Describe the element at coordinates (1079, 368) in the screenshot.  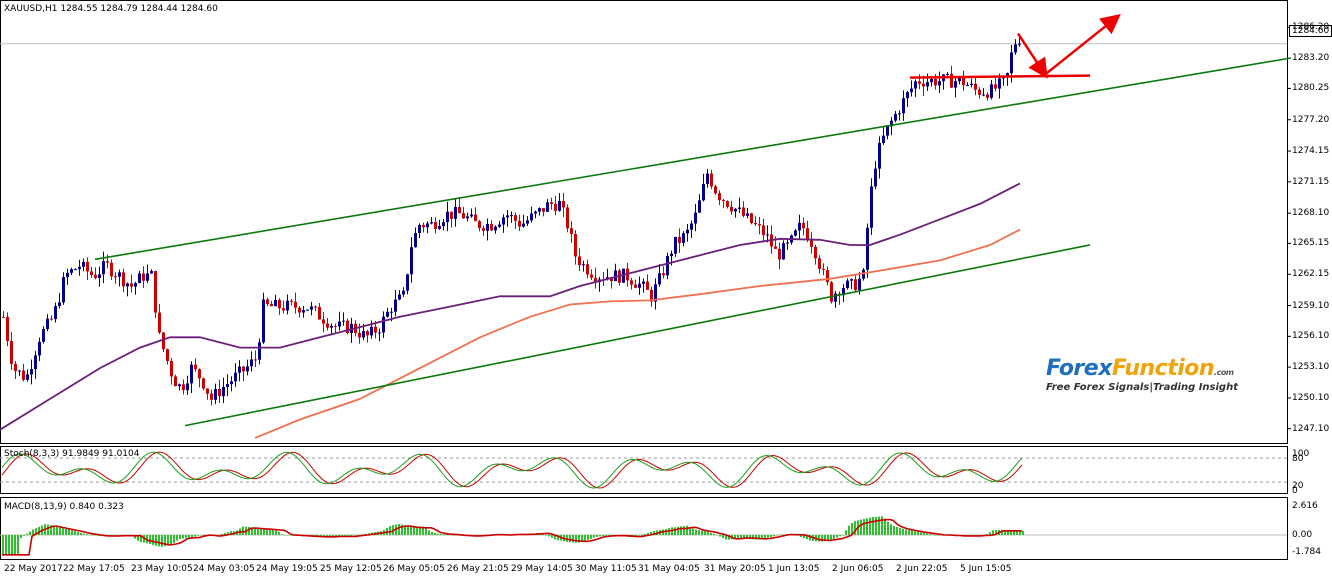
I see `logo-forex: Forex` at that location.